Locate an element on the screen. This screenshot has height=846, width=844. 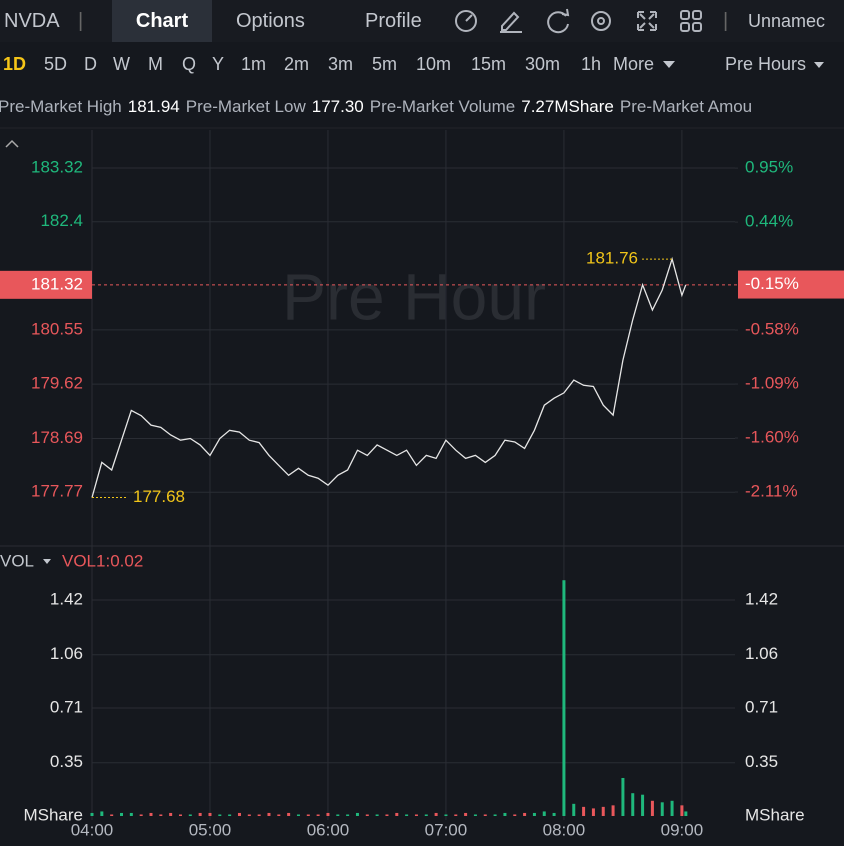
timeframe: 2m is located at coordinates (297, 64).